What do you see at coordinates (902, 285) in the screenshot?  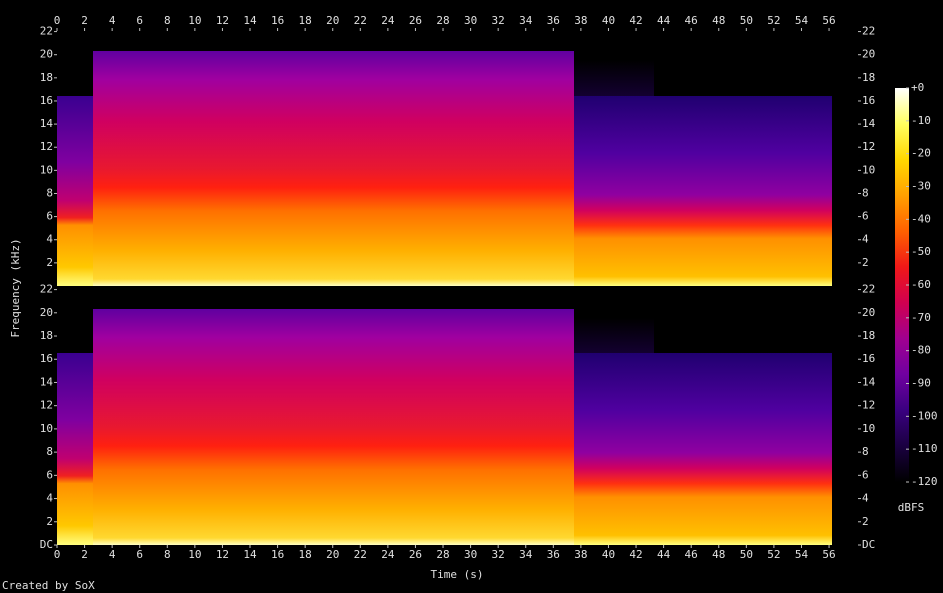 I see `colorbar` at bounding box center [902, 285].